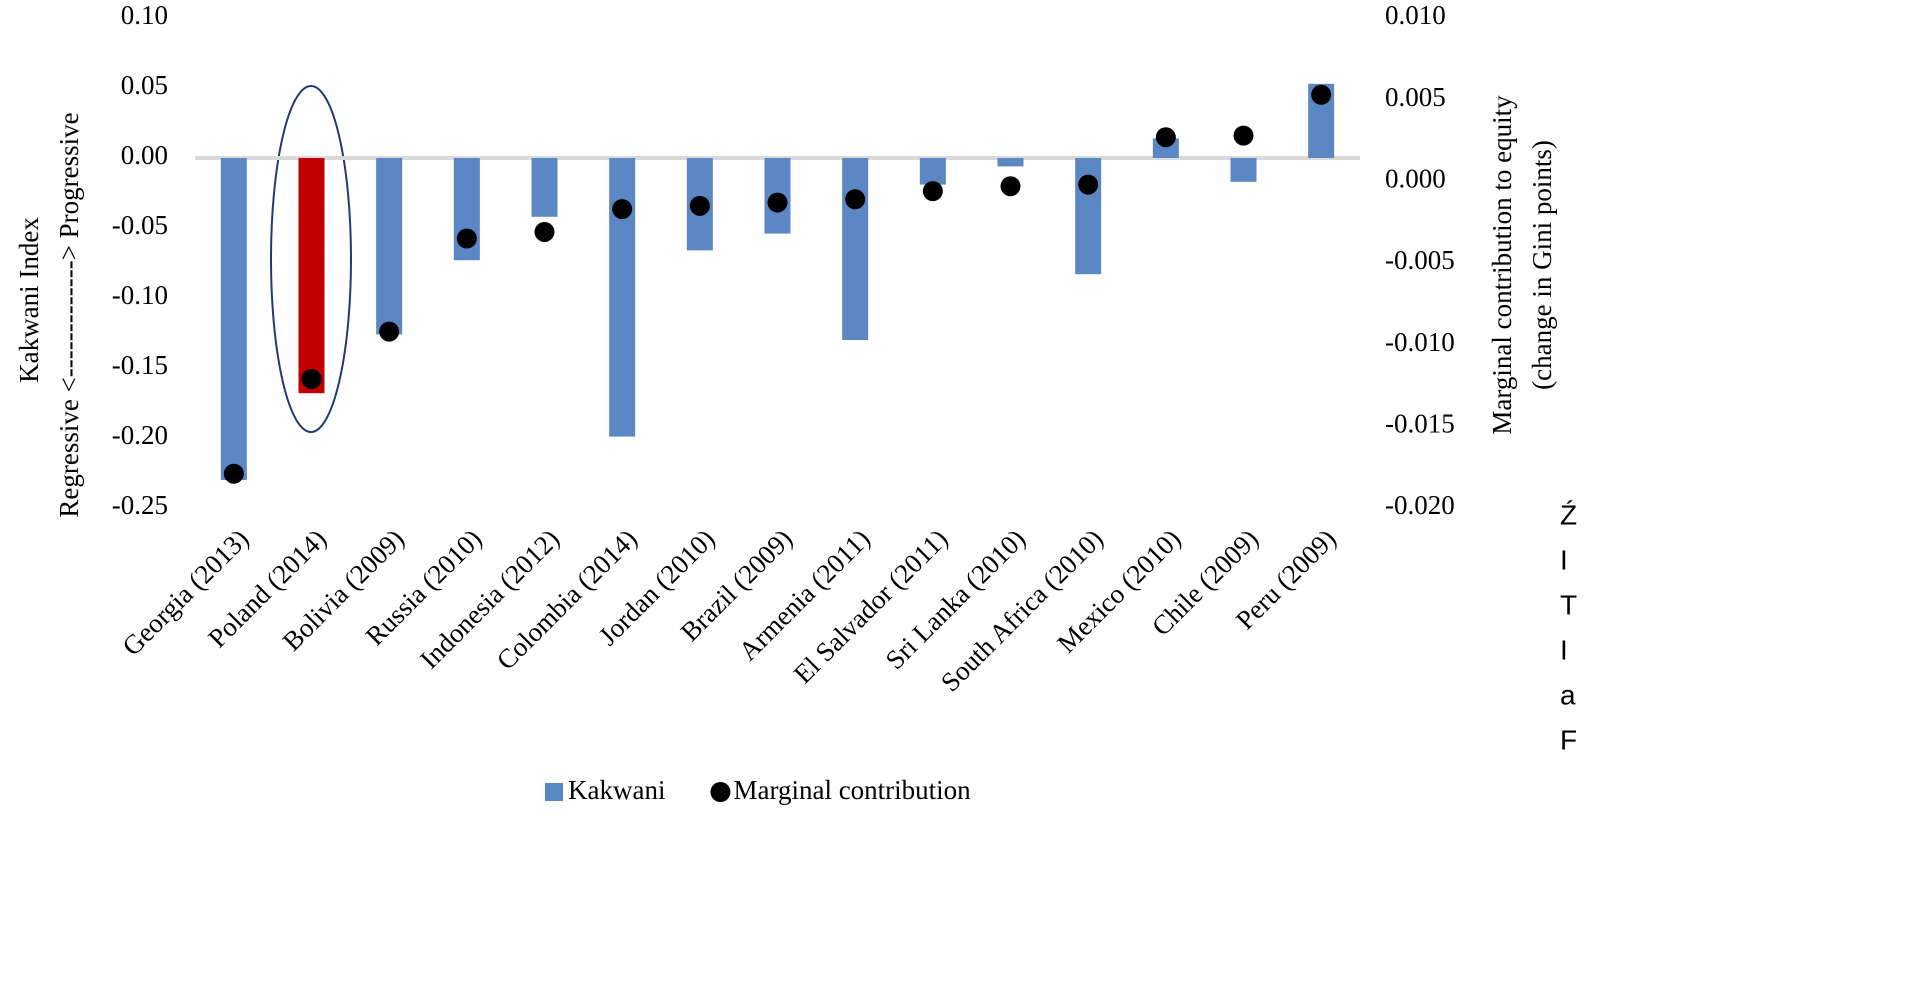 The width and height of the screenshot is (1929, 995). Describe the element at coordinates (140, 365) in the screenshot. I see `y-tick-label: -0.15` at that location.